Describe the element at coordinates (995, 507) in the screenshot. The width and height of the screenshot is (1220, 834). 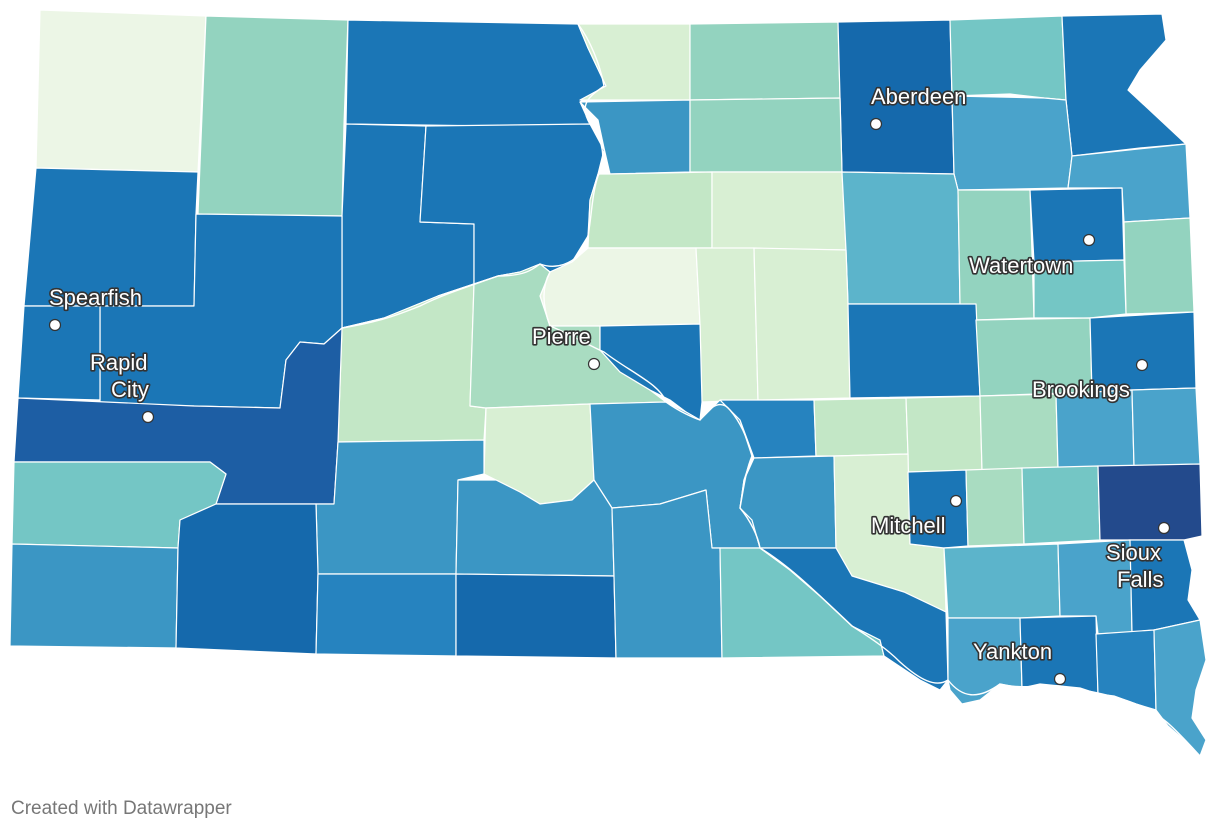
I see `county-hanson` at that location.